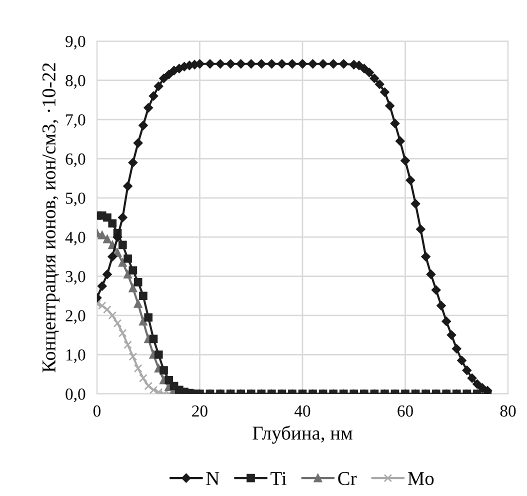 This screenshot has width=527, height=496. I want to click on y-tick-label: 1,0, so click(76, 356).